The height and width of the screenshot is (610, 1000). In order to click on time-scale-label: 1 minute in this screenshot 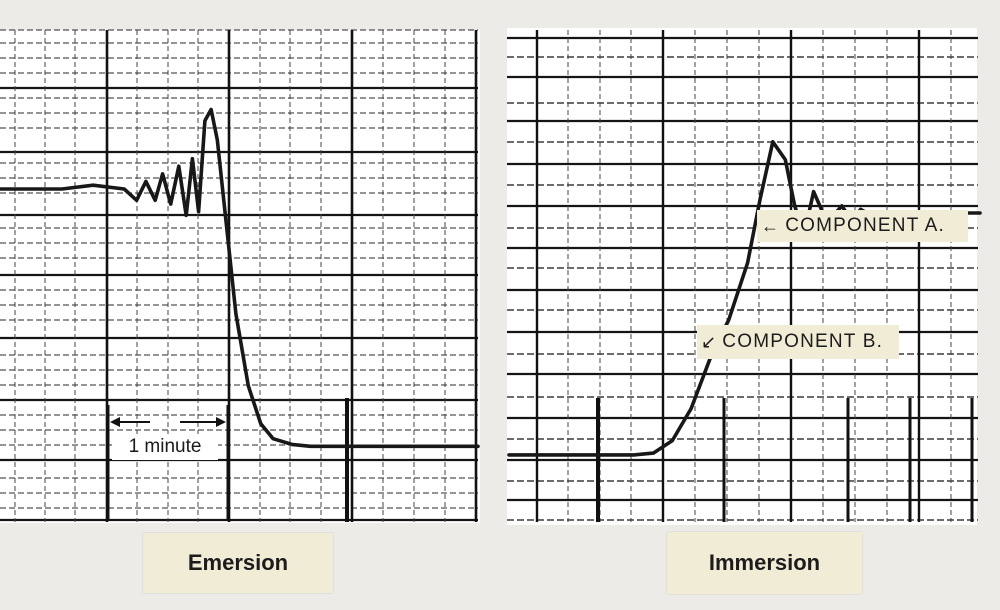, I will do `click(165, 447)`.